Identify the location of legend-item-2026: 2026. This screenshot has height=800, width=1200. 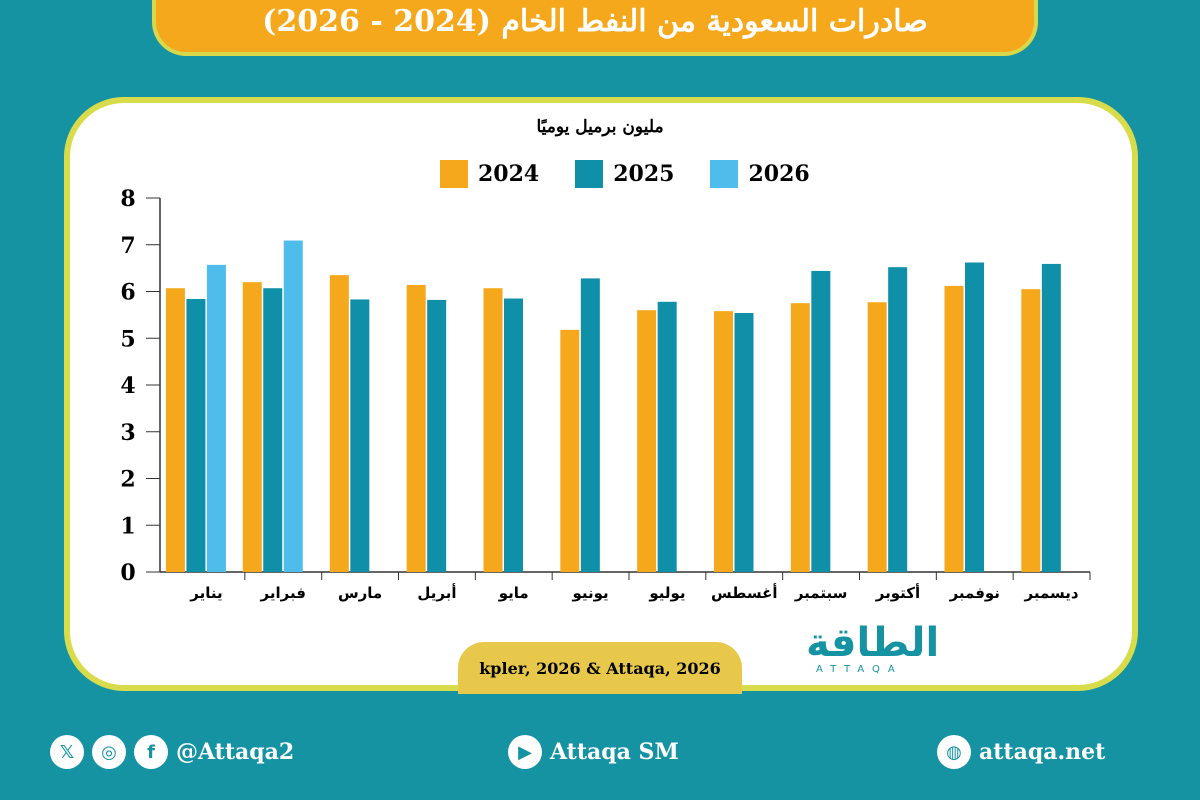
(760, 174).